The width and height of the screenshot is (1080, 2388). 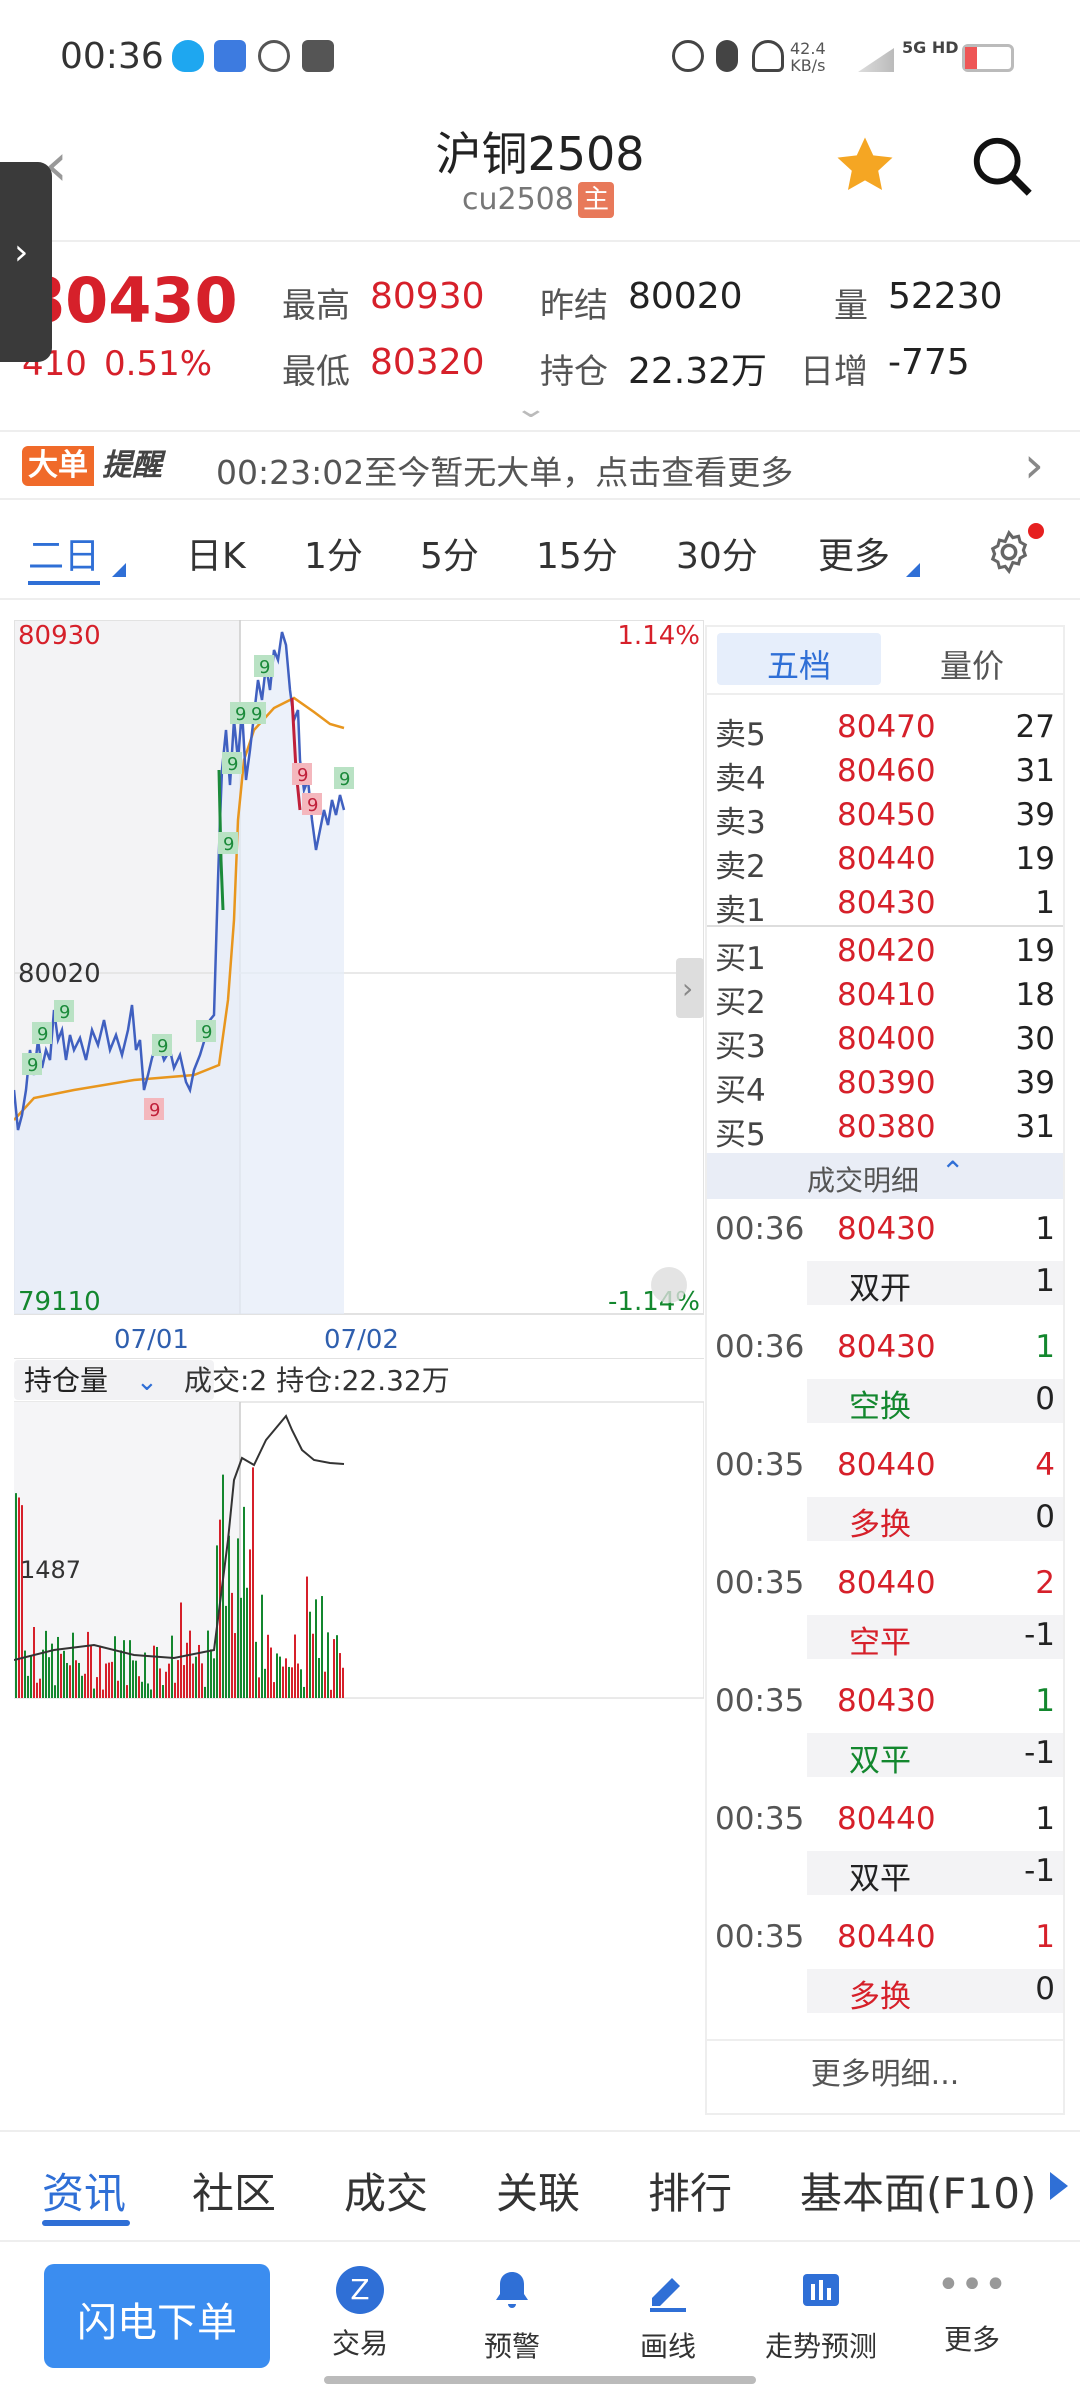 I want to click on page-header: › ‹ 沪铜2508 cu2508 主, so click(x=540, y=236).